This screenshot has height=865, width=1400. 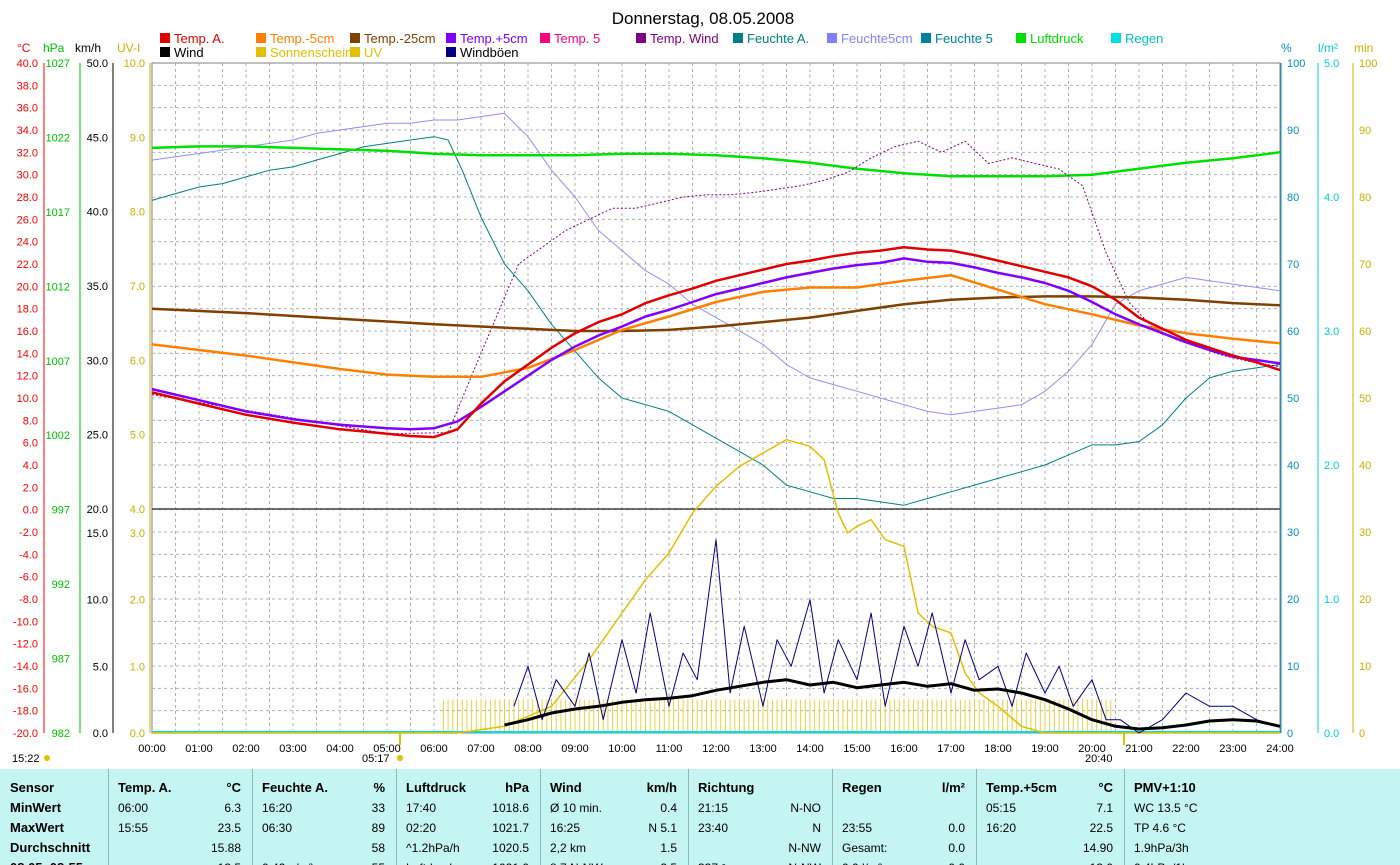 I want to click on tick-pressure: 997, so click(x=61, y=511).